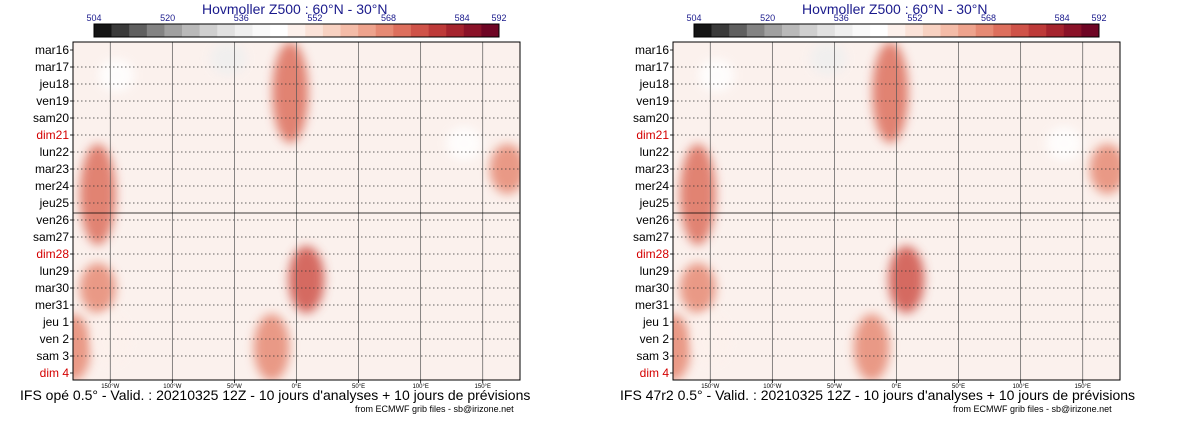 The height and width of the screenshot is (424, 1200). What do you see at coordinates (655, 152) in the screenshot?
I see `day-label: lun22` at bounding box center [655, 152].